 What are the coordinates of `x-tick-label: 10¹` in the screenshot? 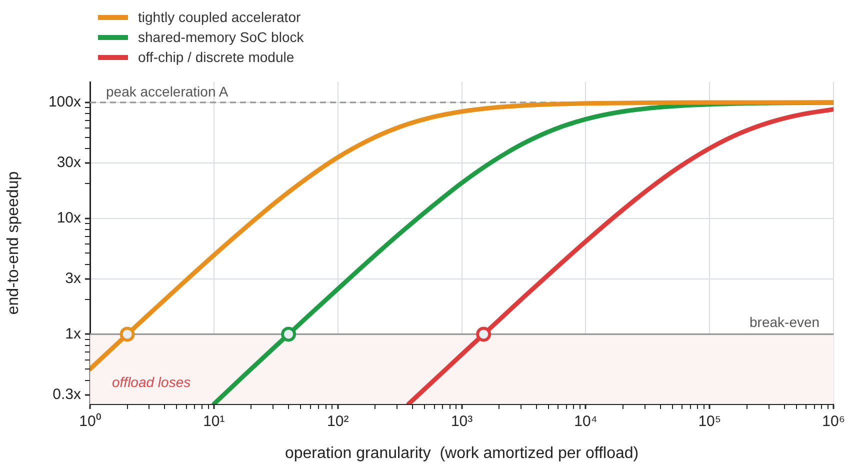 It's located at (214, 421).